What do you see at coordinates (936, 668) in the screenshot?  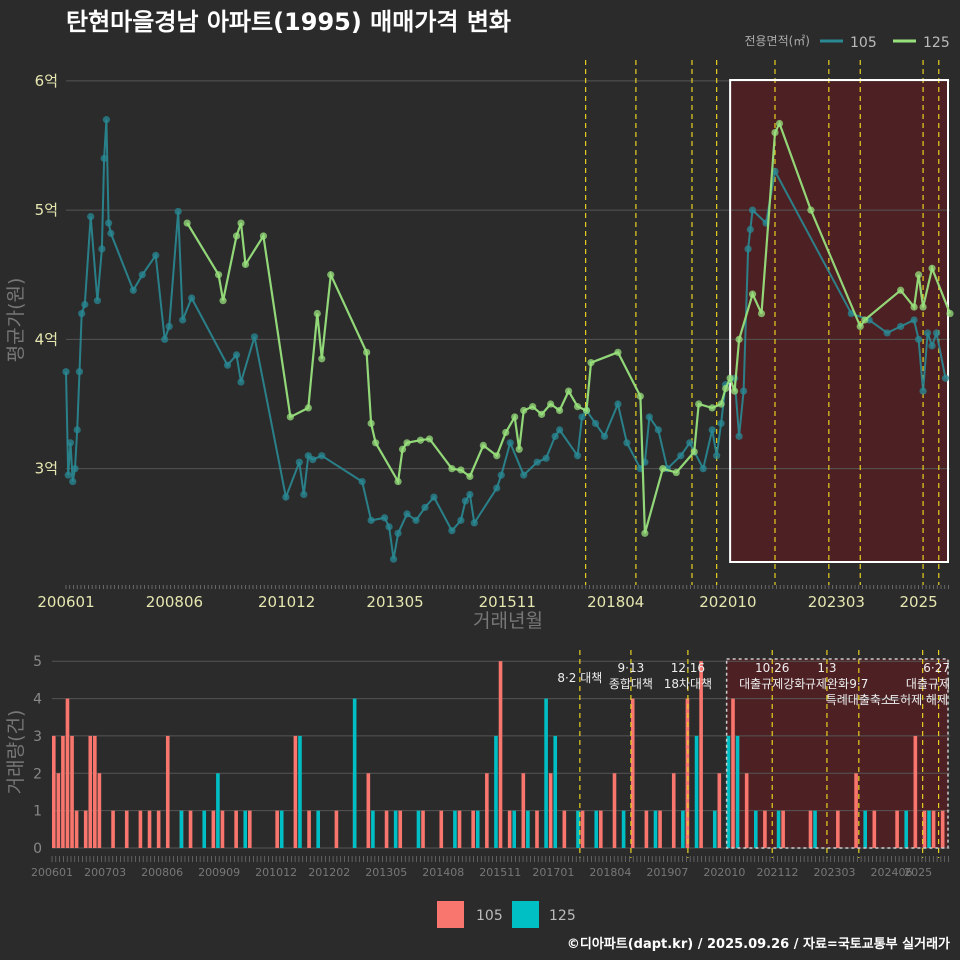 I see `policy-annotation: 6·27` at bounding box center [936, 668].